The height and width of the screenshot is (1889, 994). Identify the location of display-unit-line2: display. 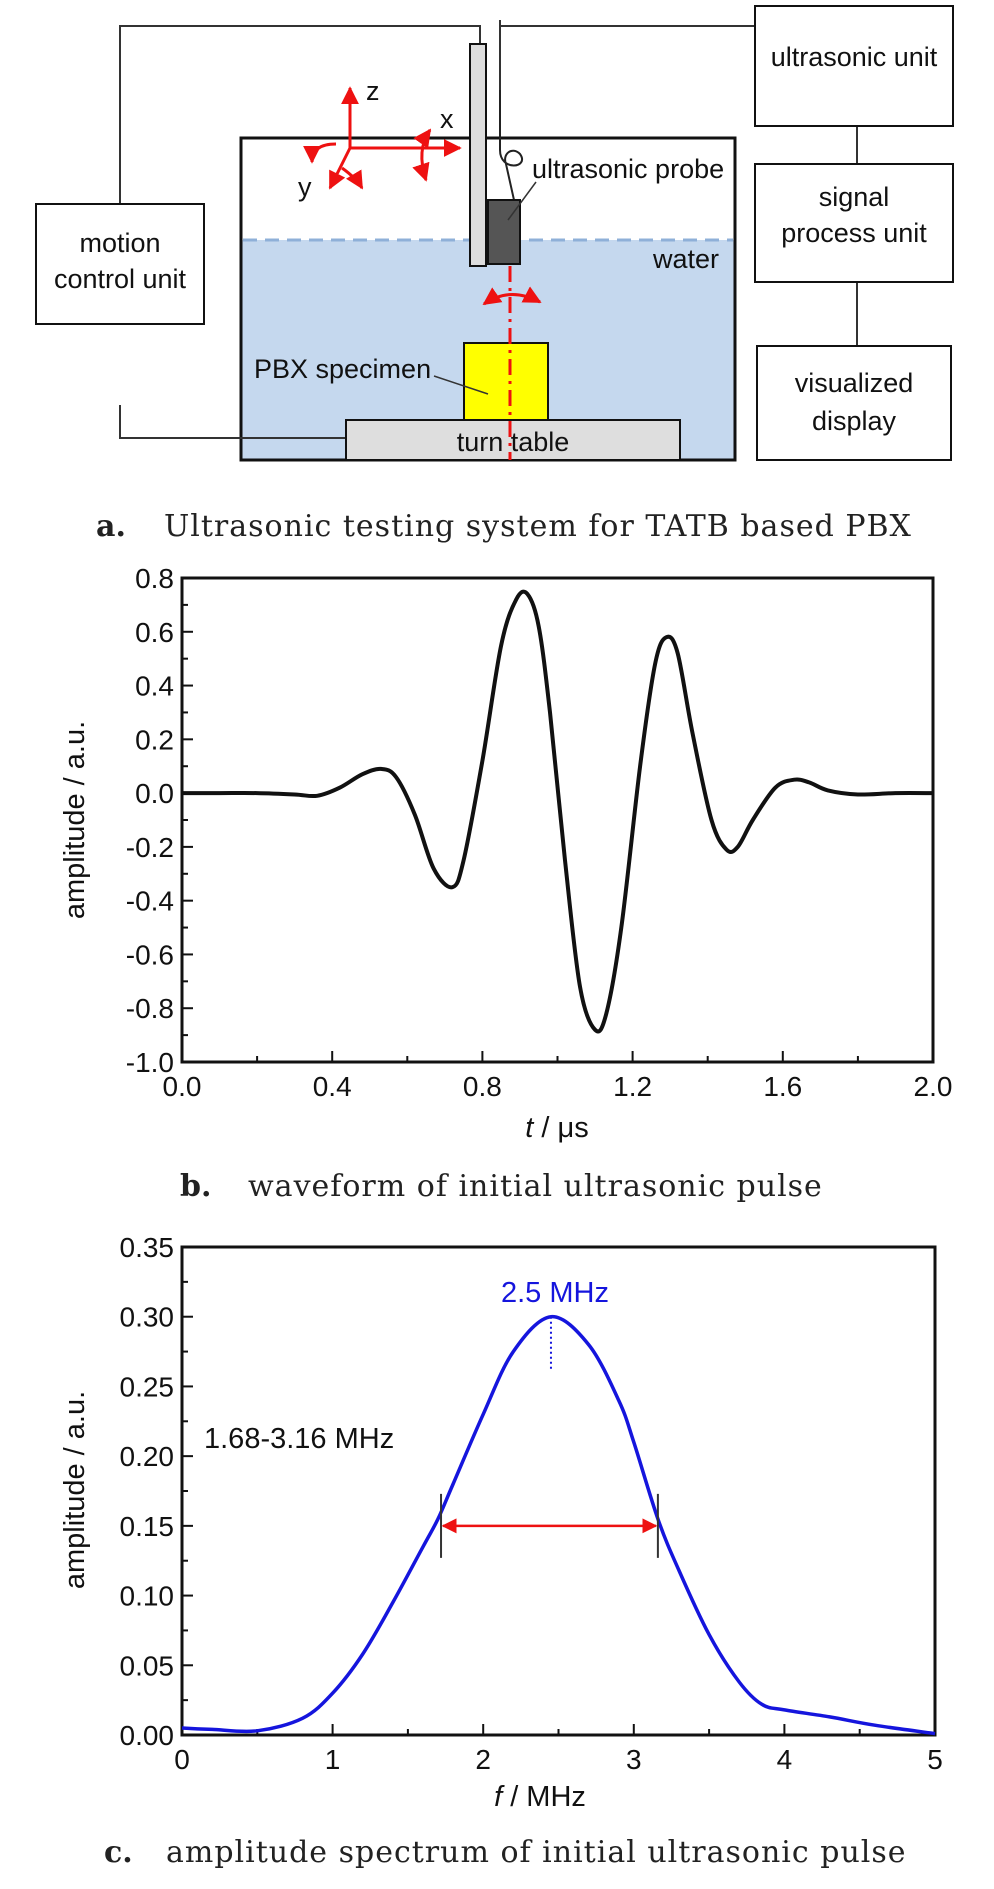
(854, 421).